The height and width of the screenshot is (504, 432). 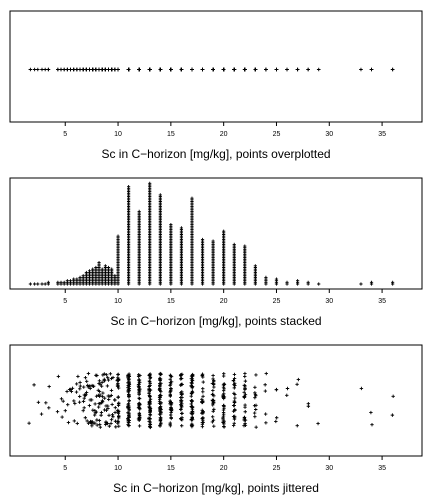 I want to click on x-tick-label: 5, so click(x=65, y=134).